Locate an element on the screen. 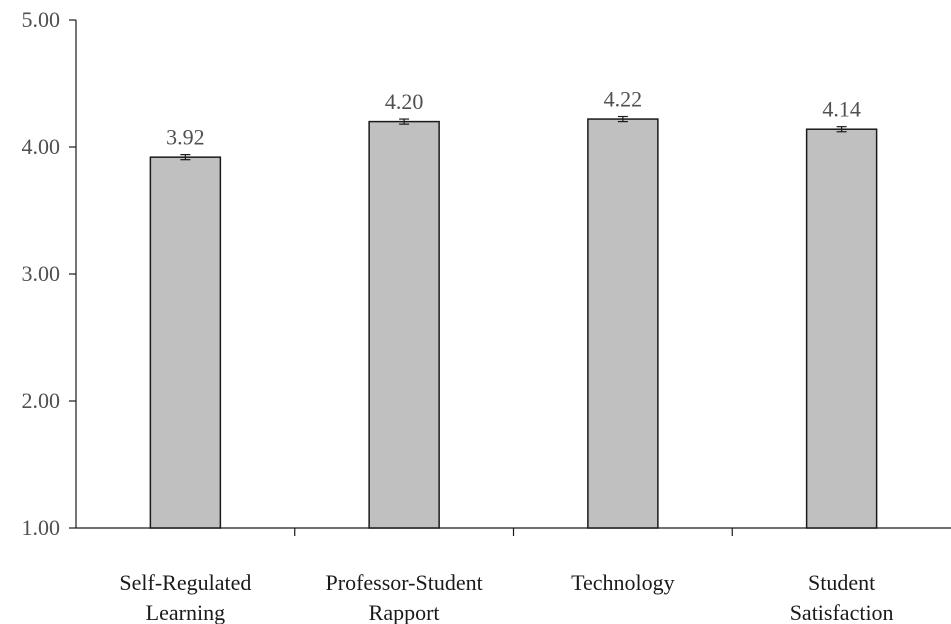  y-tick-label: 1.00 is located at coordinates (41, 527).